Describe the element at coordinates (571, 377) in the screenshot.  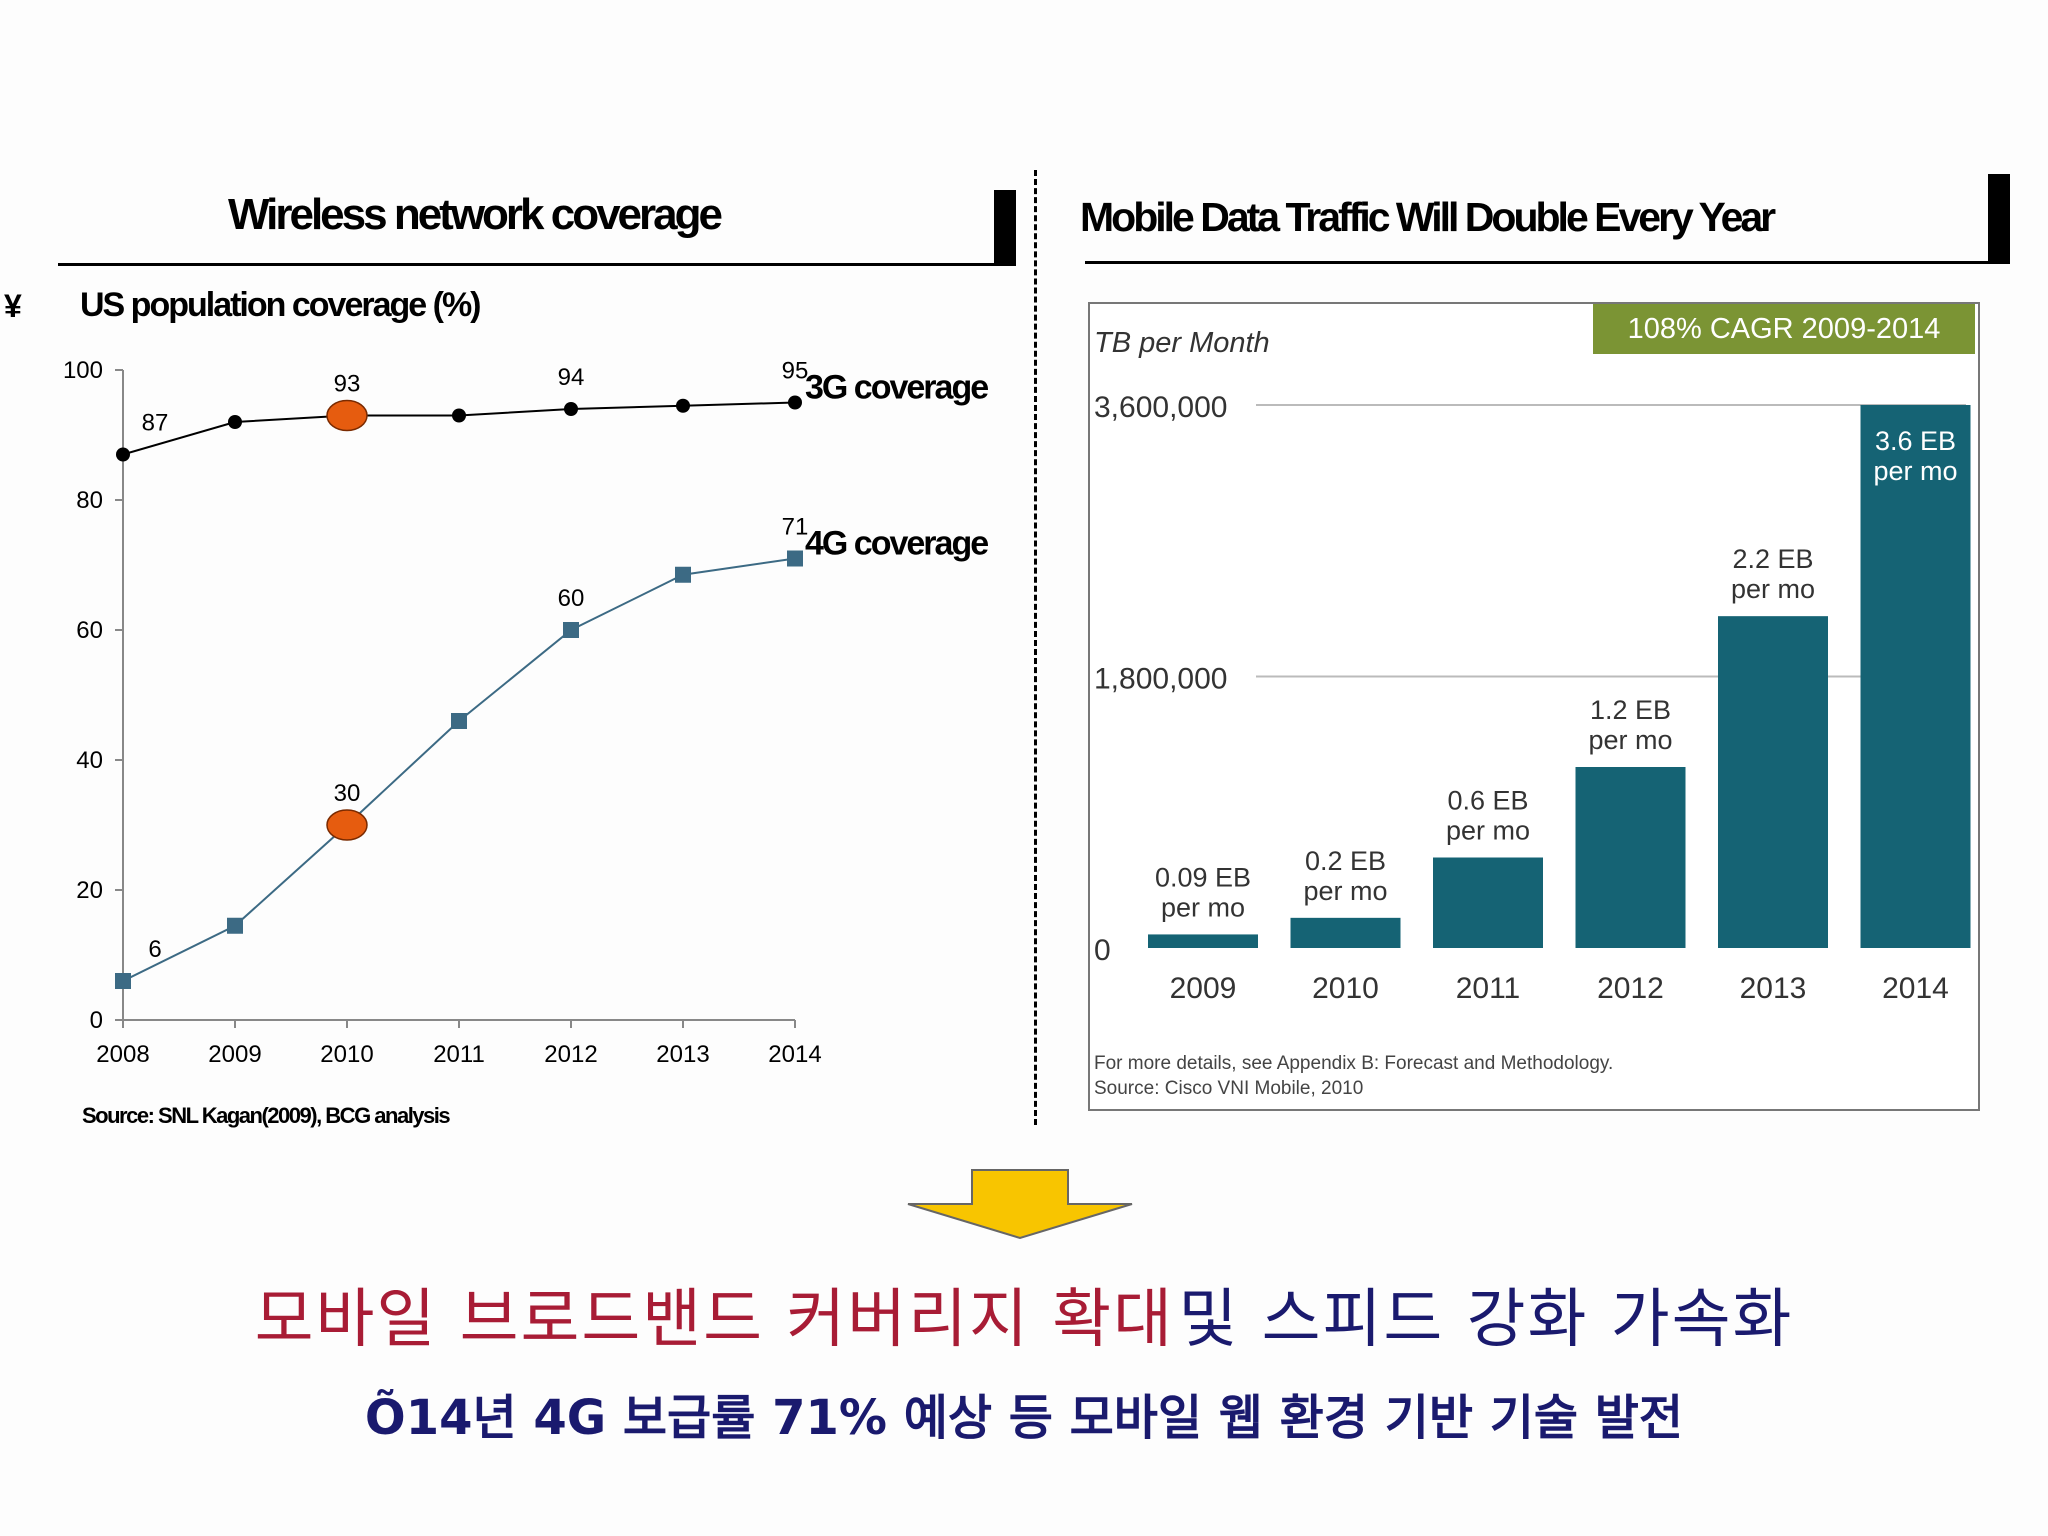
I see `data-label: 94` at that location.